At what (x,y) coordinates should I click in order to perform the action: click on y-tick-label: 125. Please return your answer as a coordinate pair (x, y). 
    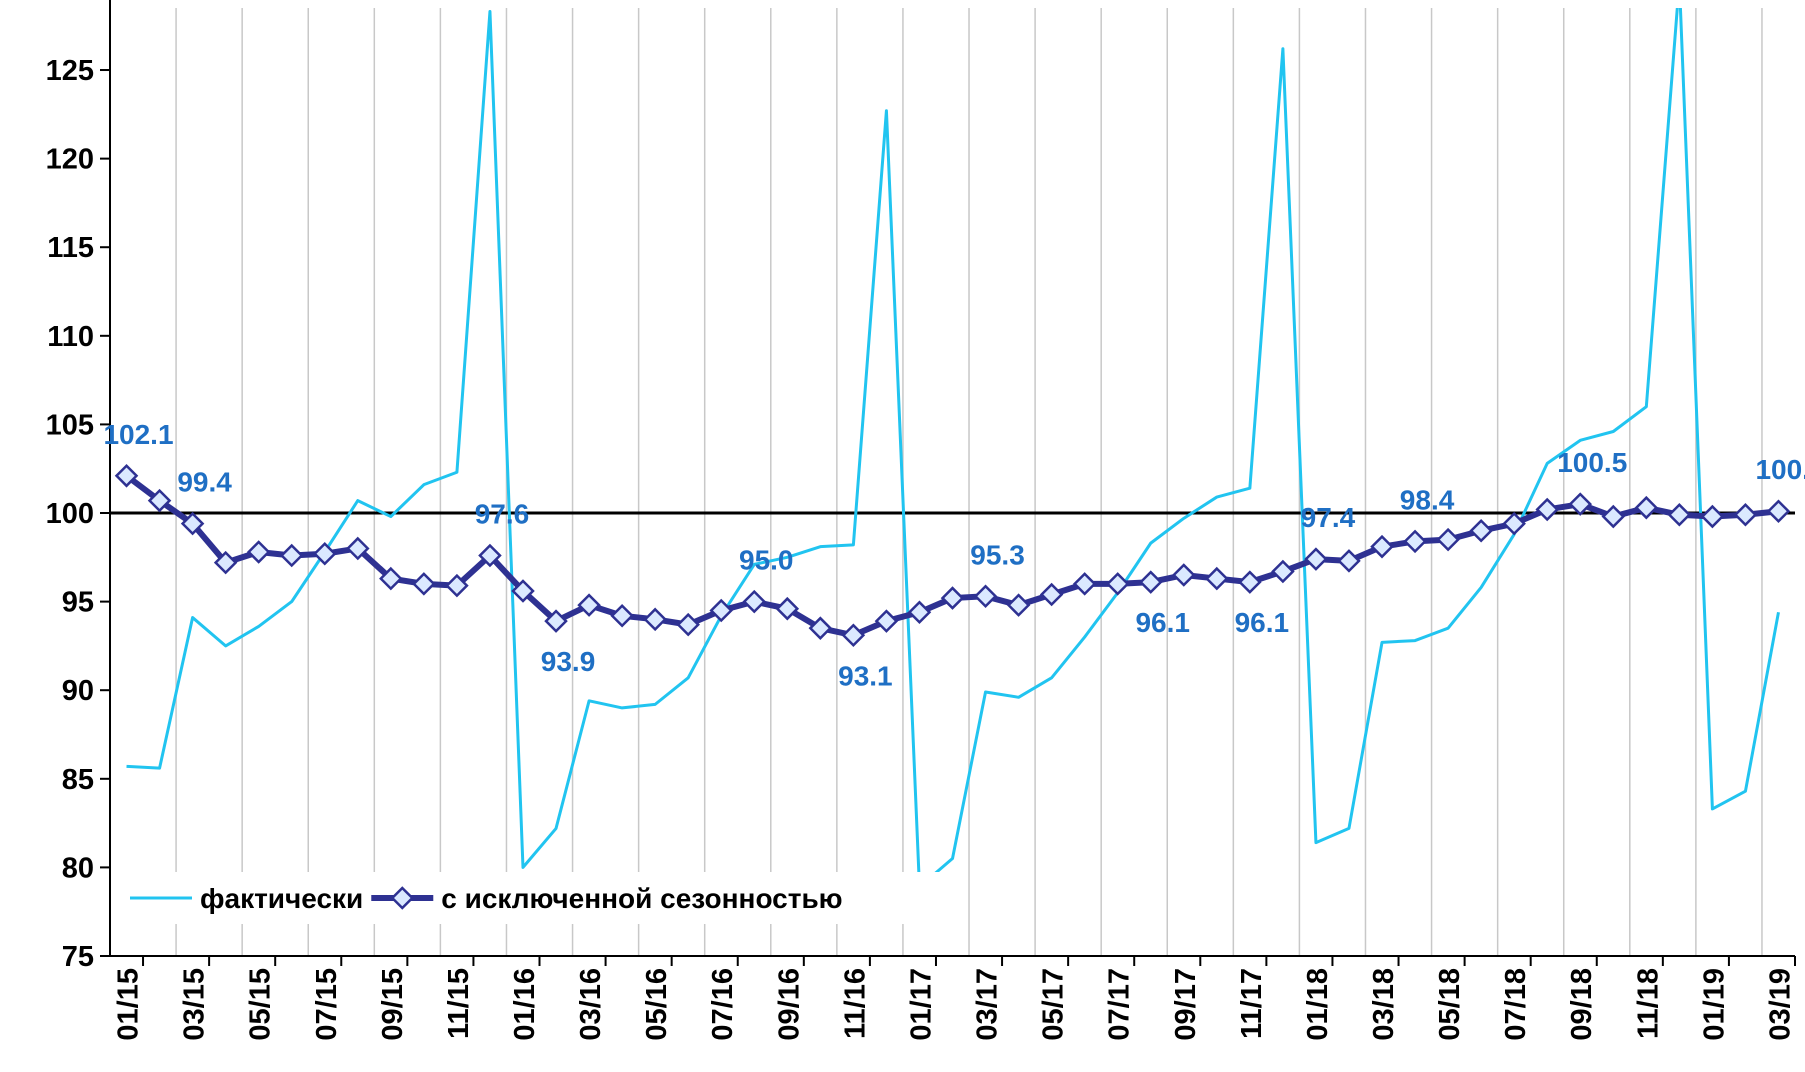
    Looking at the image, I should click on (70, 71).